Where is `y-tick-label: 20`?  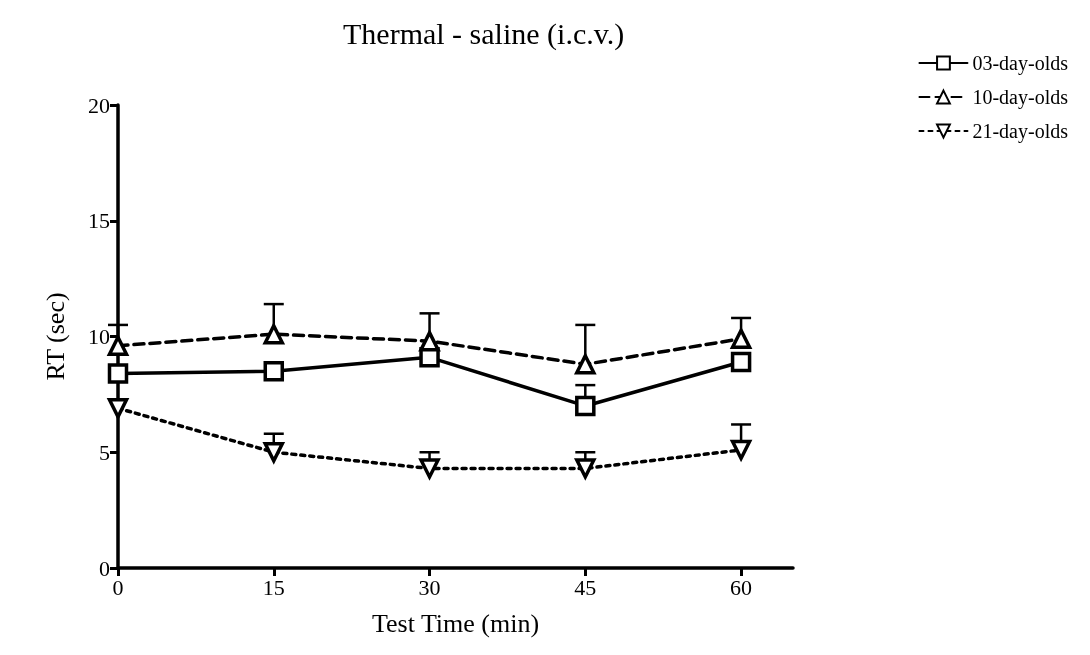 y-tick-label: 20 is located at coordinates (99, 105).